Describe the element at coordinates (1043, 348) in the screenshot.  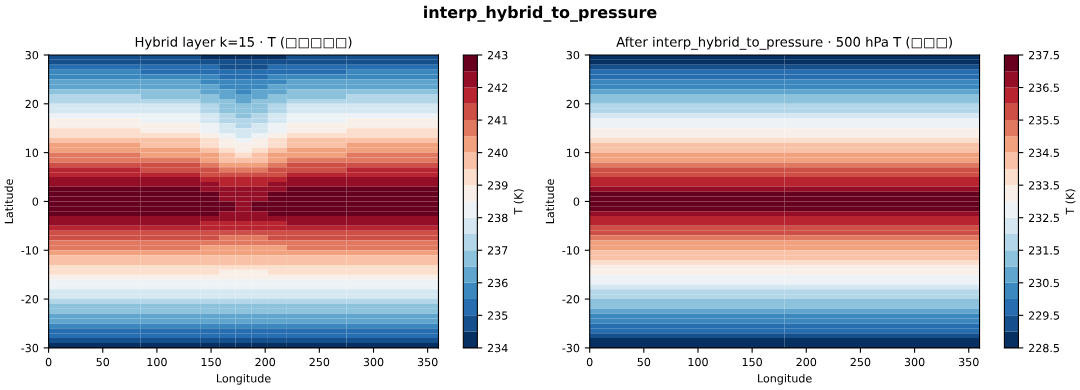
I see `color-bar-label: 228.5` at that location.